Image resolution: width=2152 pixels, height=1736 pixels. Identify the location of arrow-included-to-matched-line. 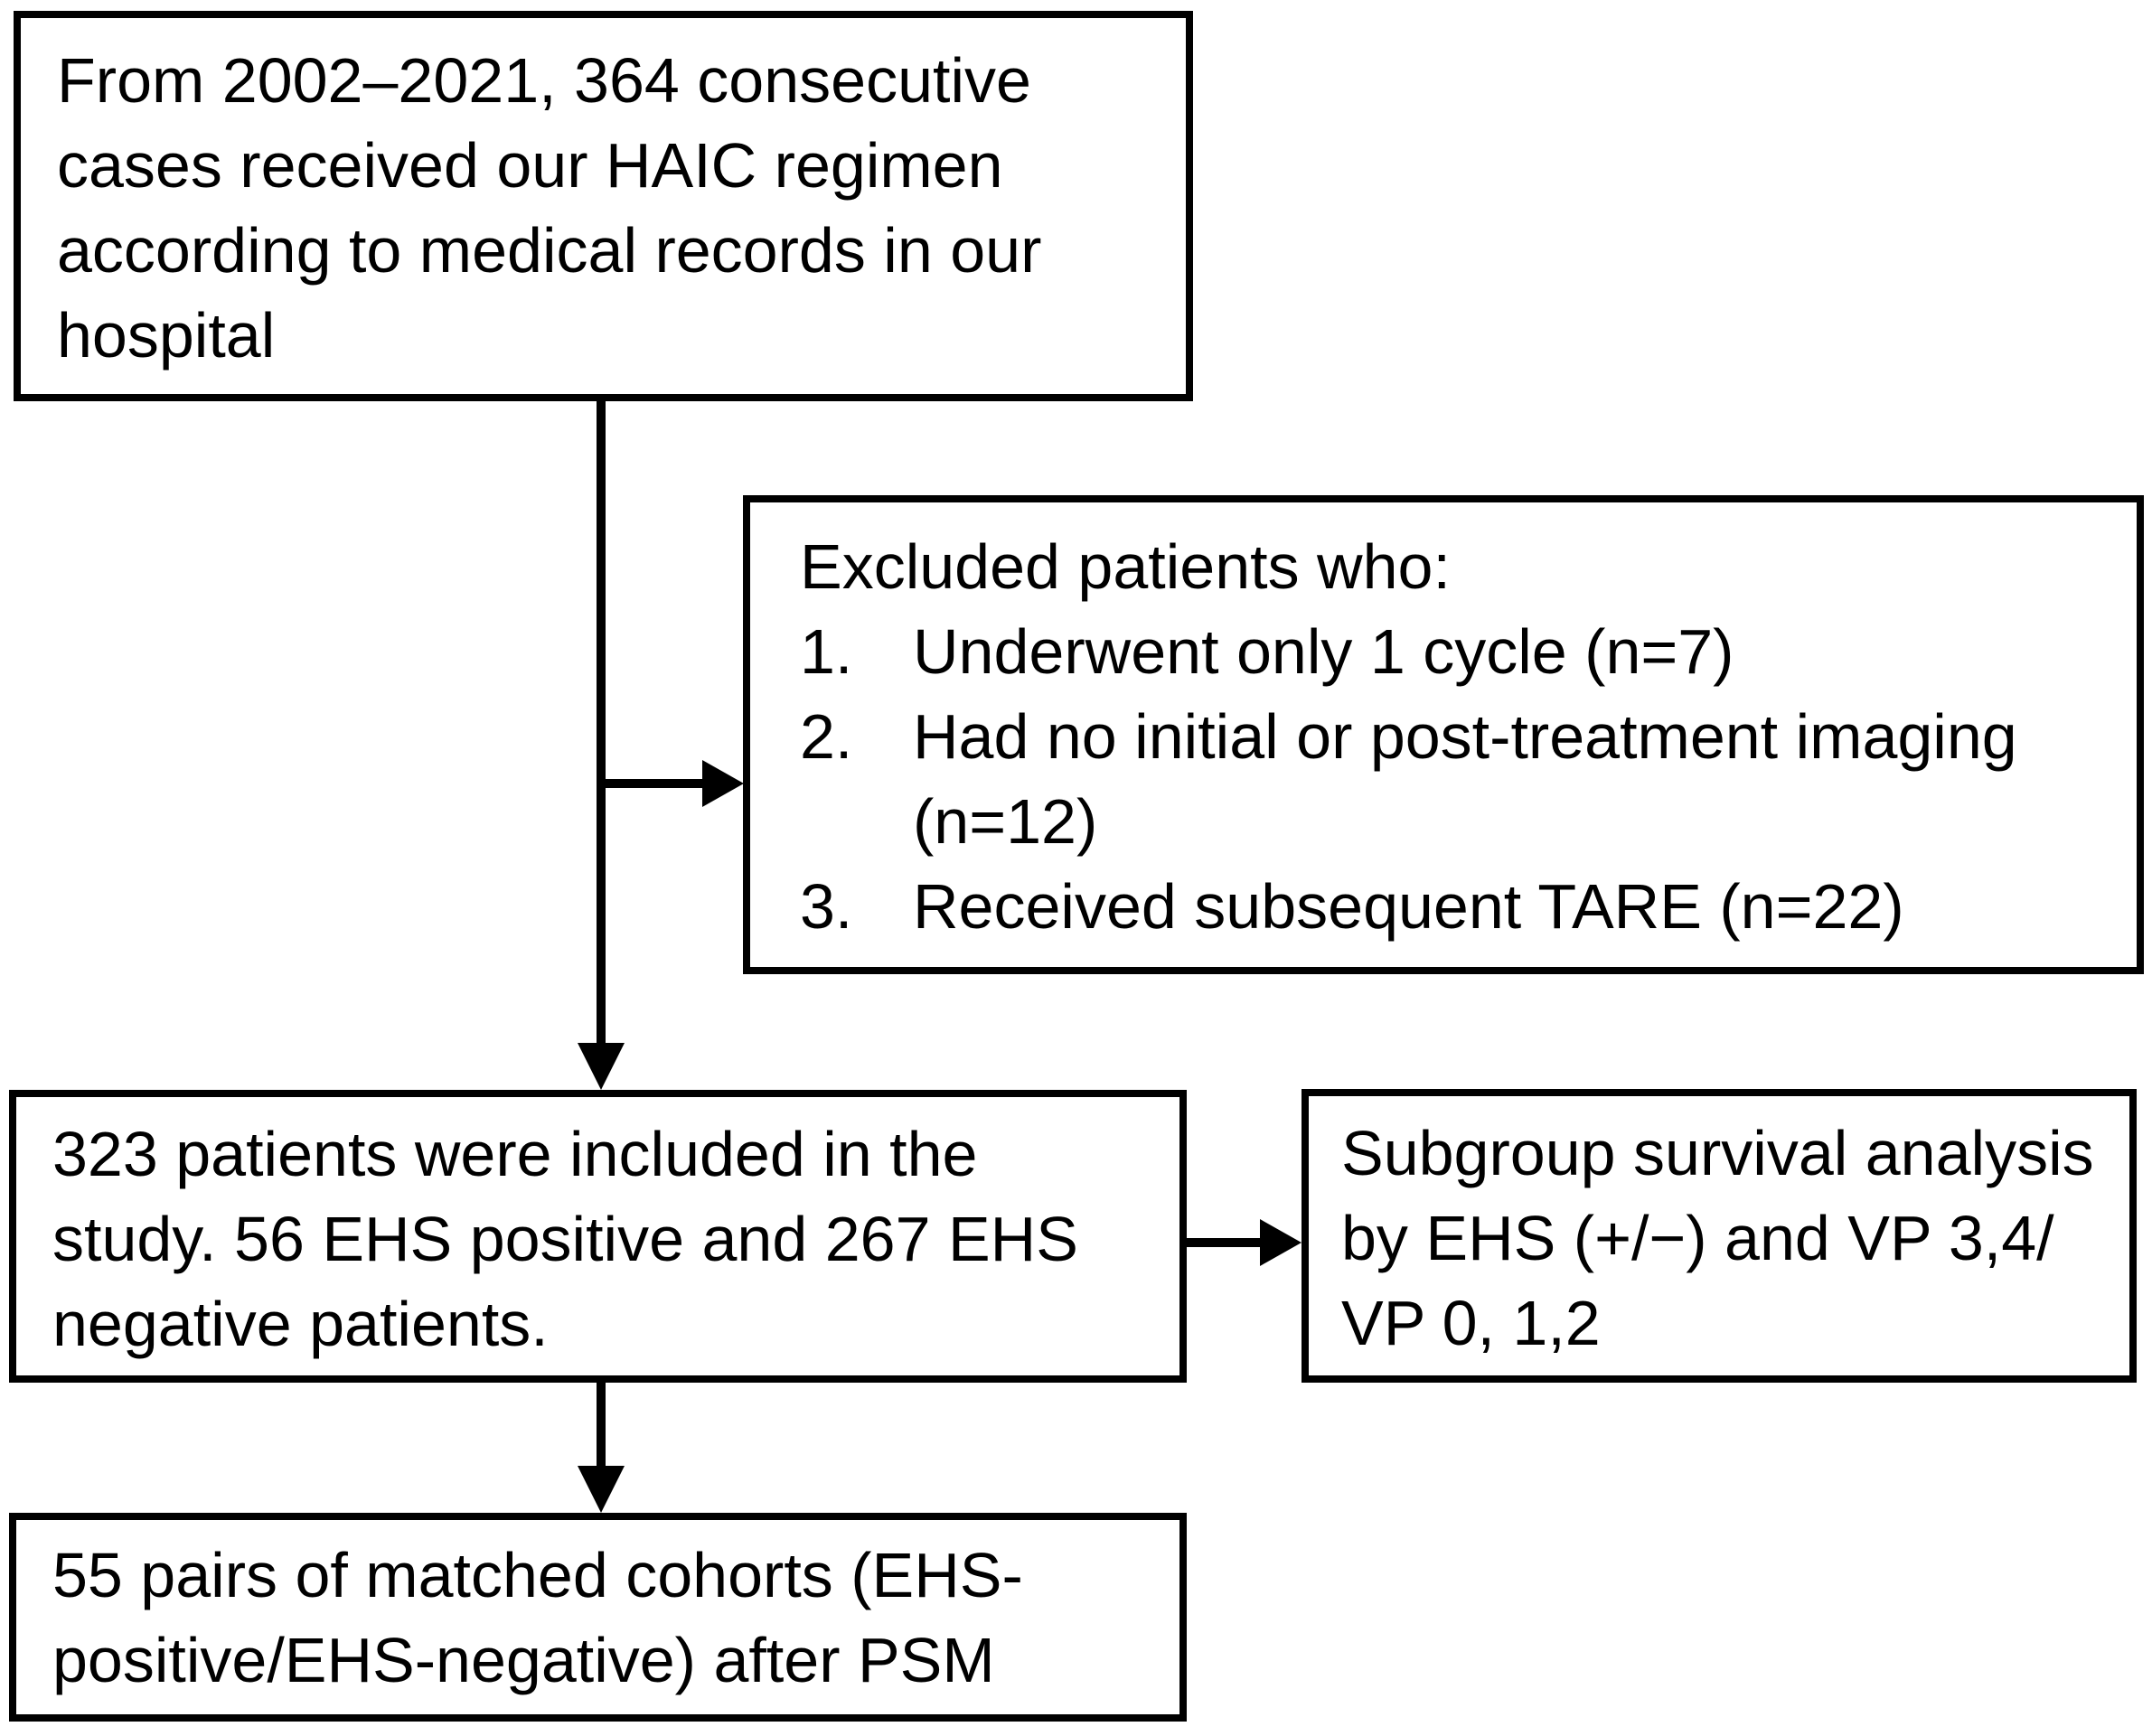
(602, 1425).